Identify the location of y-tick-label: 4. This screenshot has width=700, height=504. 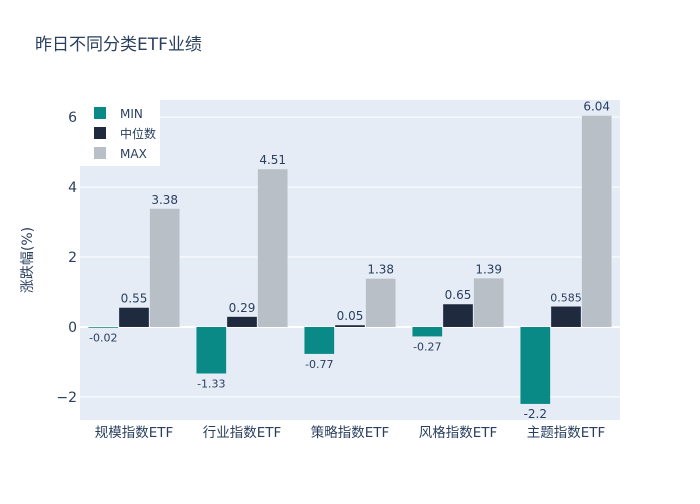
(72, 188).